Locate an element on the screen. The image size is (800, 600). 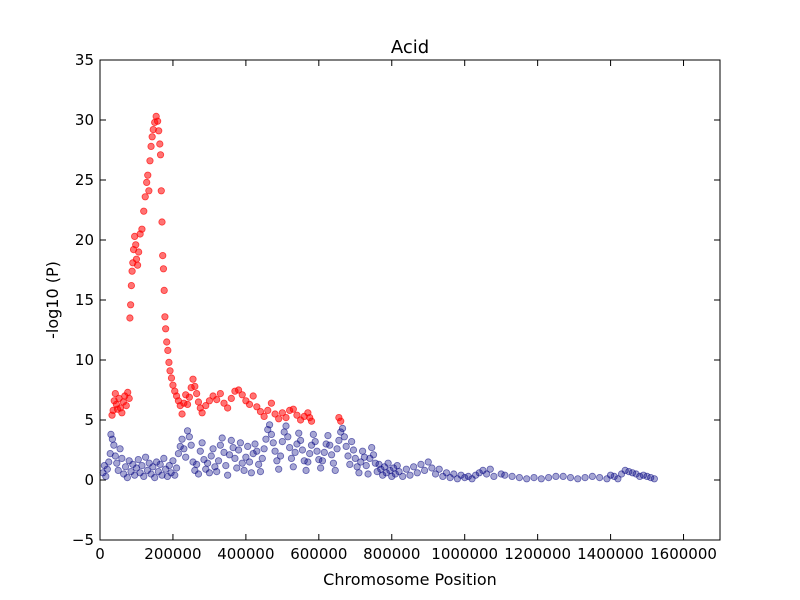
y-tick-label: 20 is located at coordinates (84, 240).